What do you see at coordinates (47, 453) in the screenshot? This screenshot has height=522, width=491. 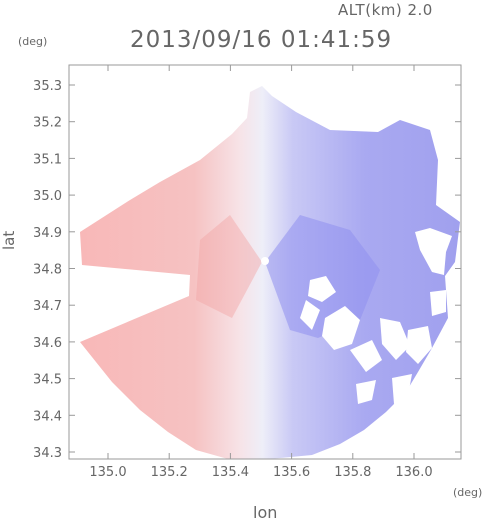 I see `y-tick-label: 34.3` at bounding box center [47, 453].